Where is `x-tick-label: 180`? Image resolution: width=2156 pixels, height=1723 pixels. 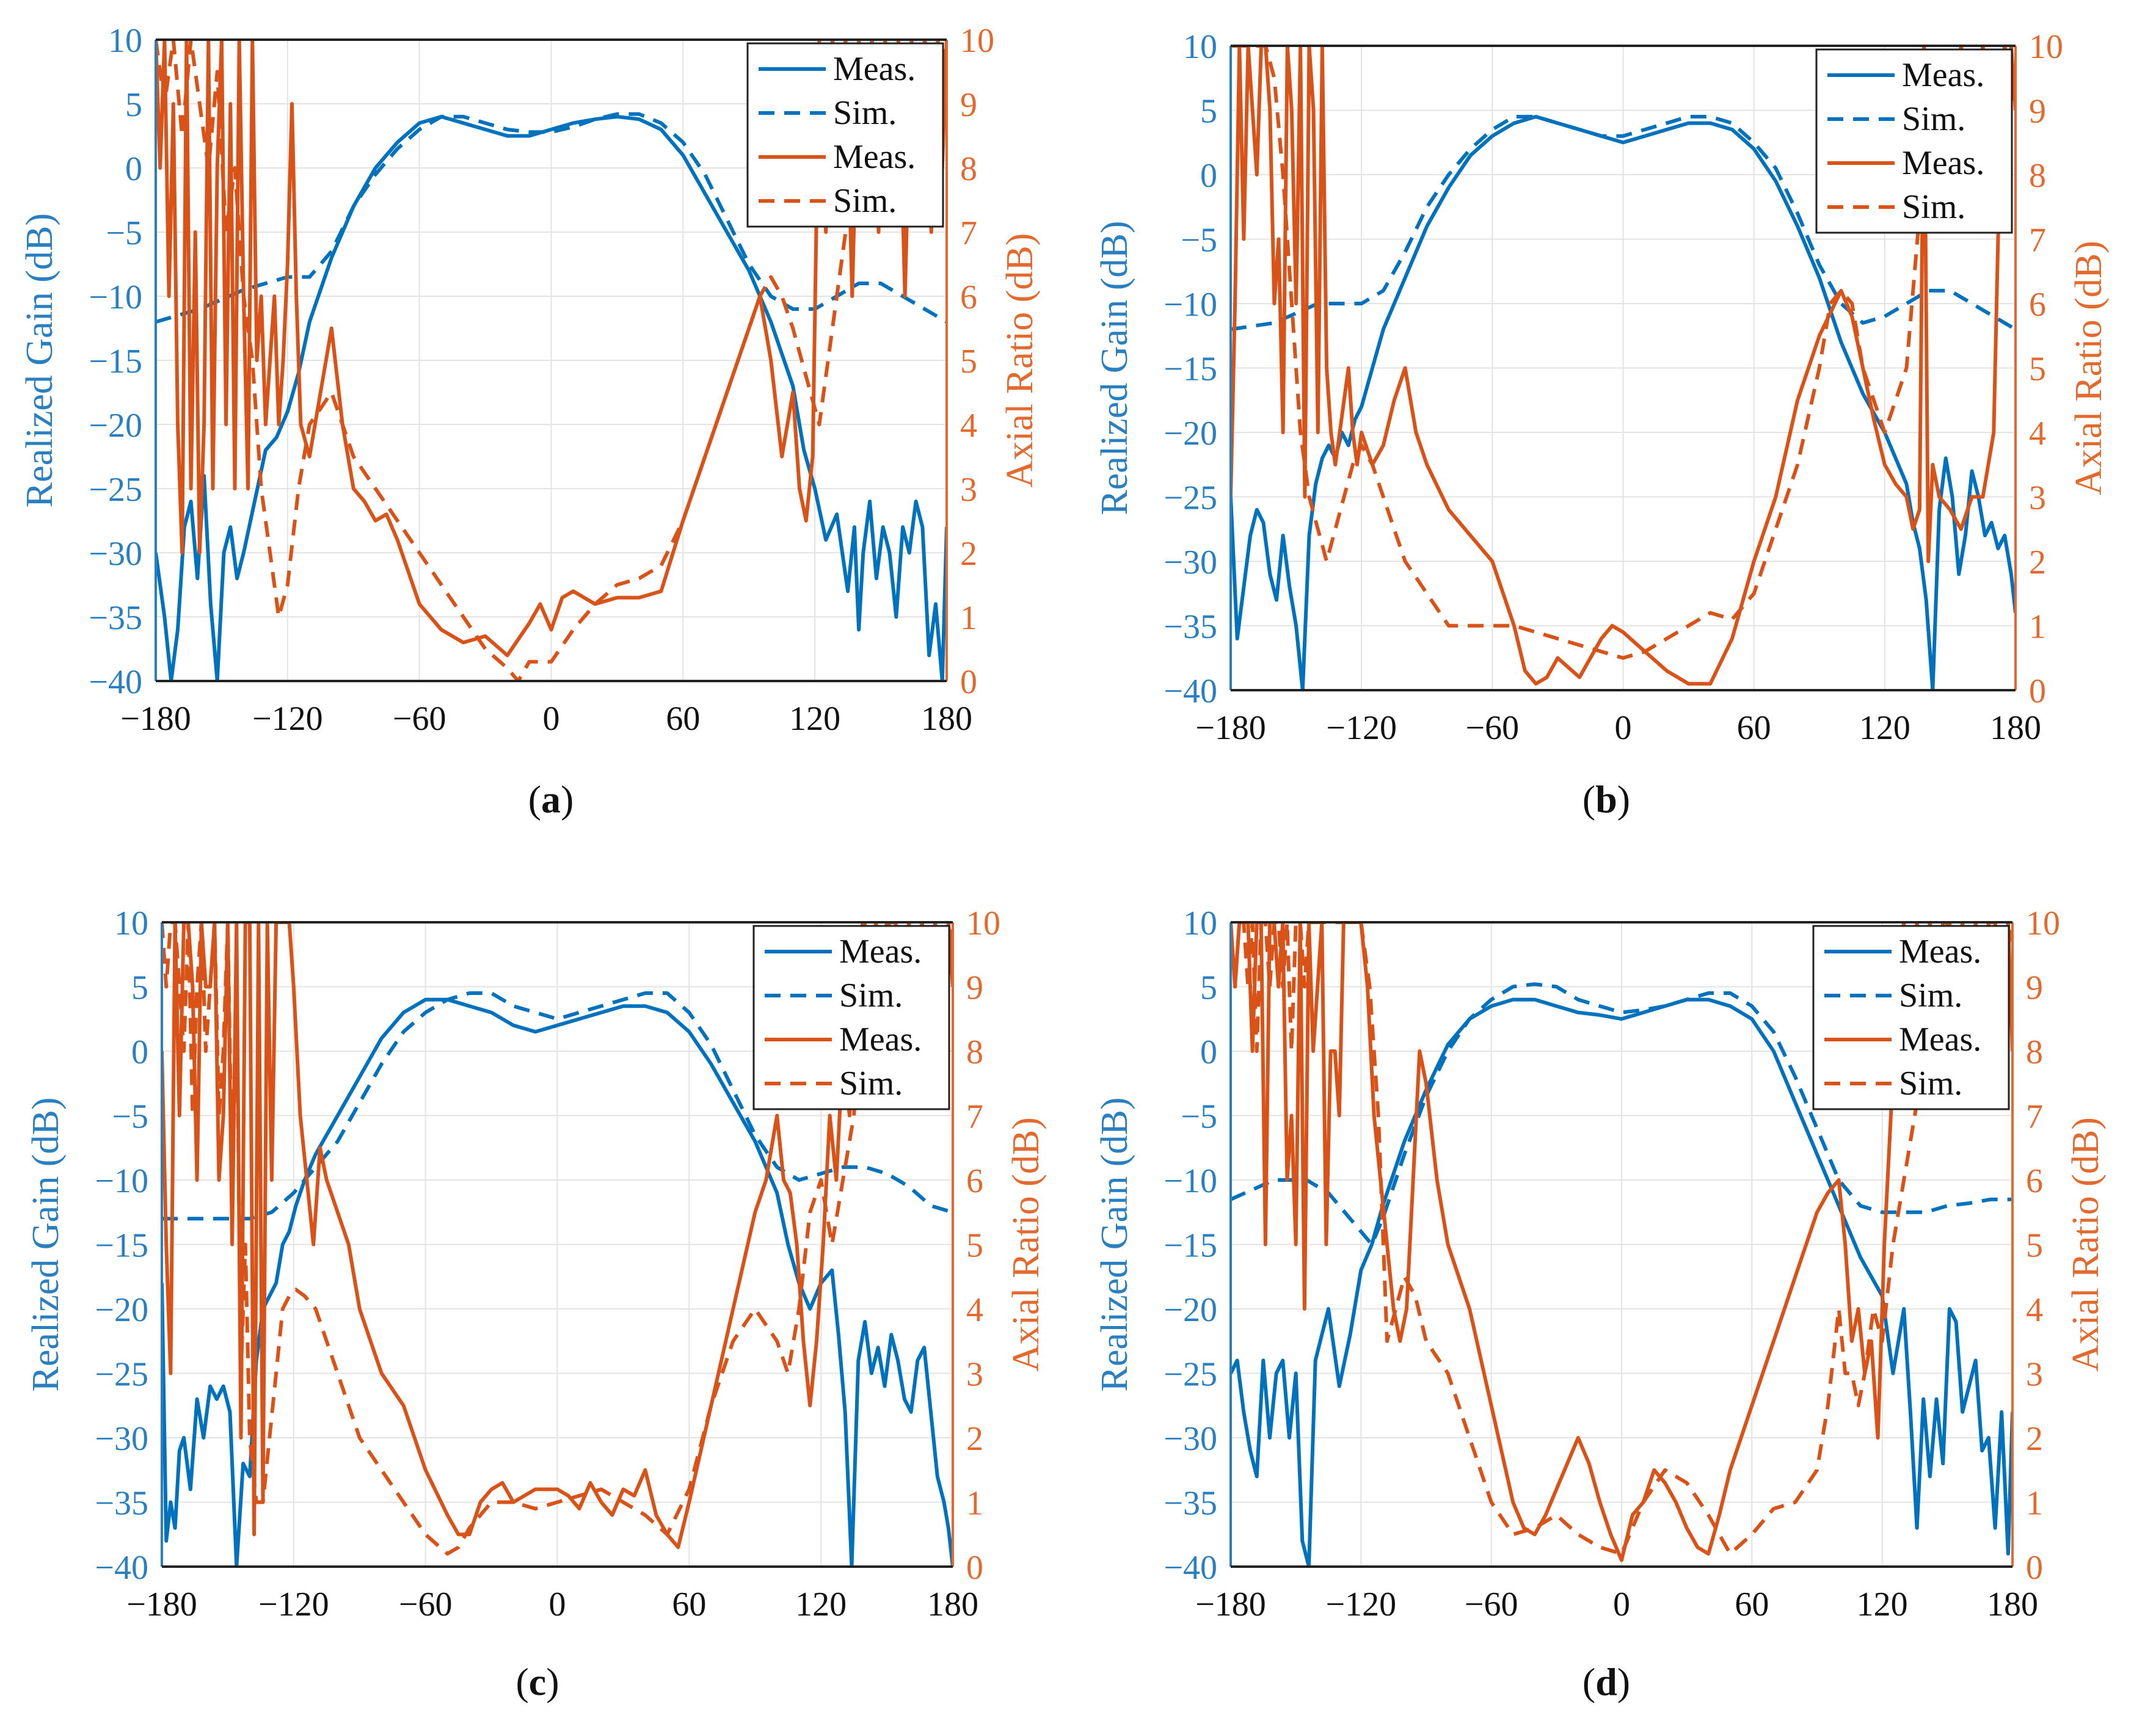 x-tick-label: 180 is located at coordinates (2015, 728).